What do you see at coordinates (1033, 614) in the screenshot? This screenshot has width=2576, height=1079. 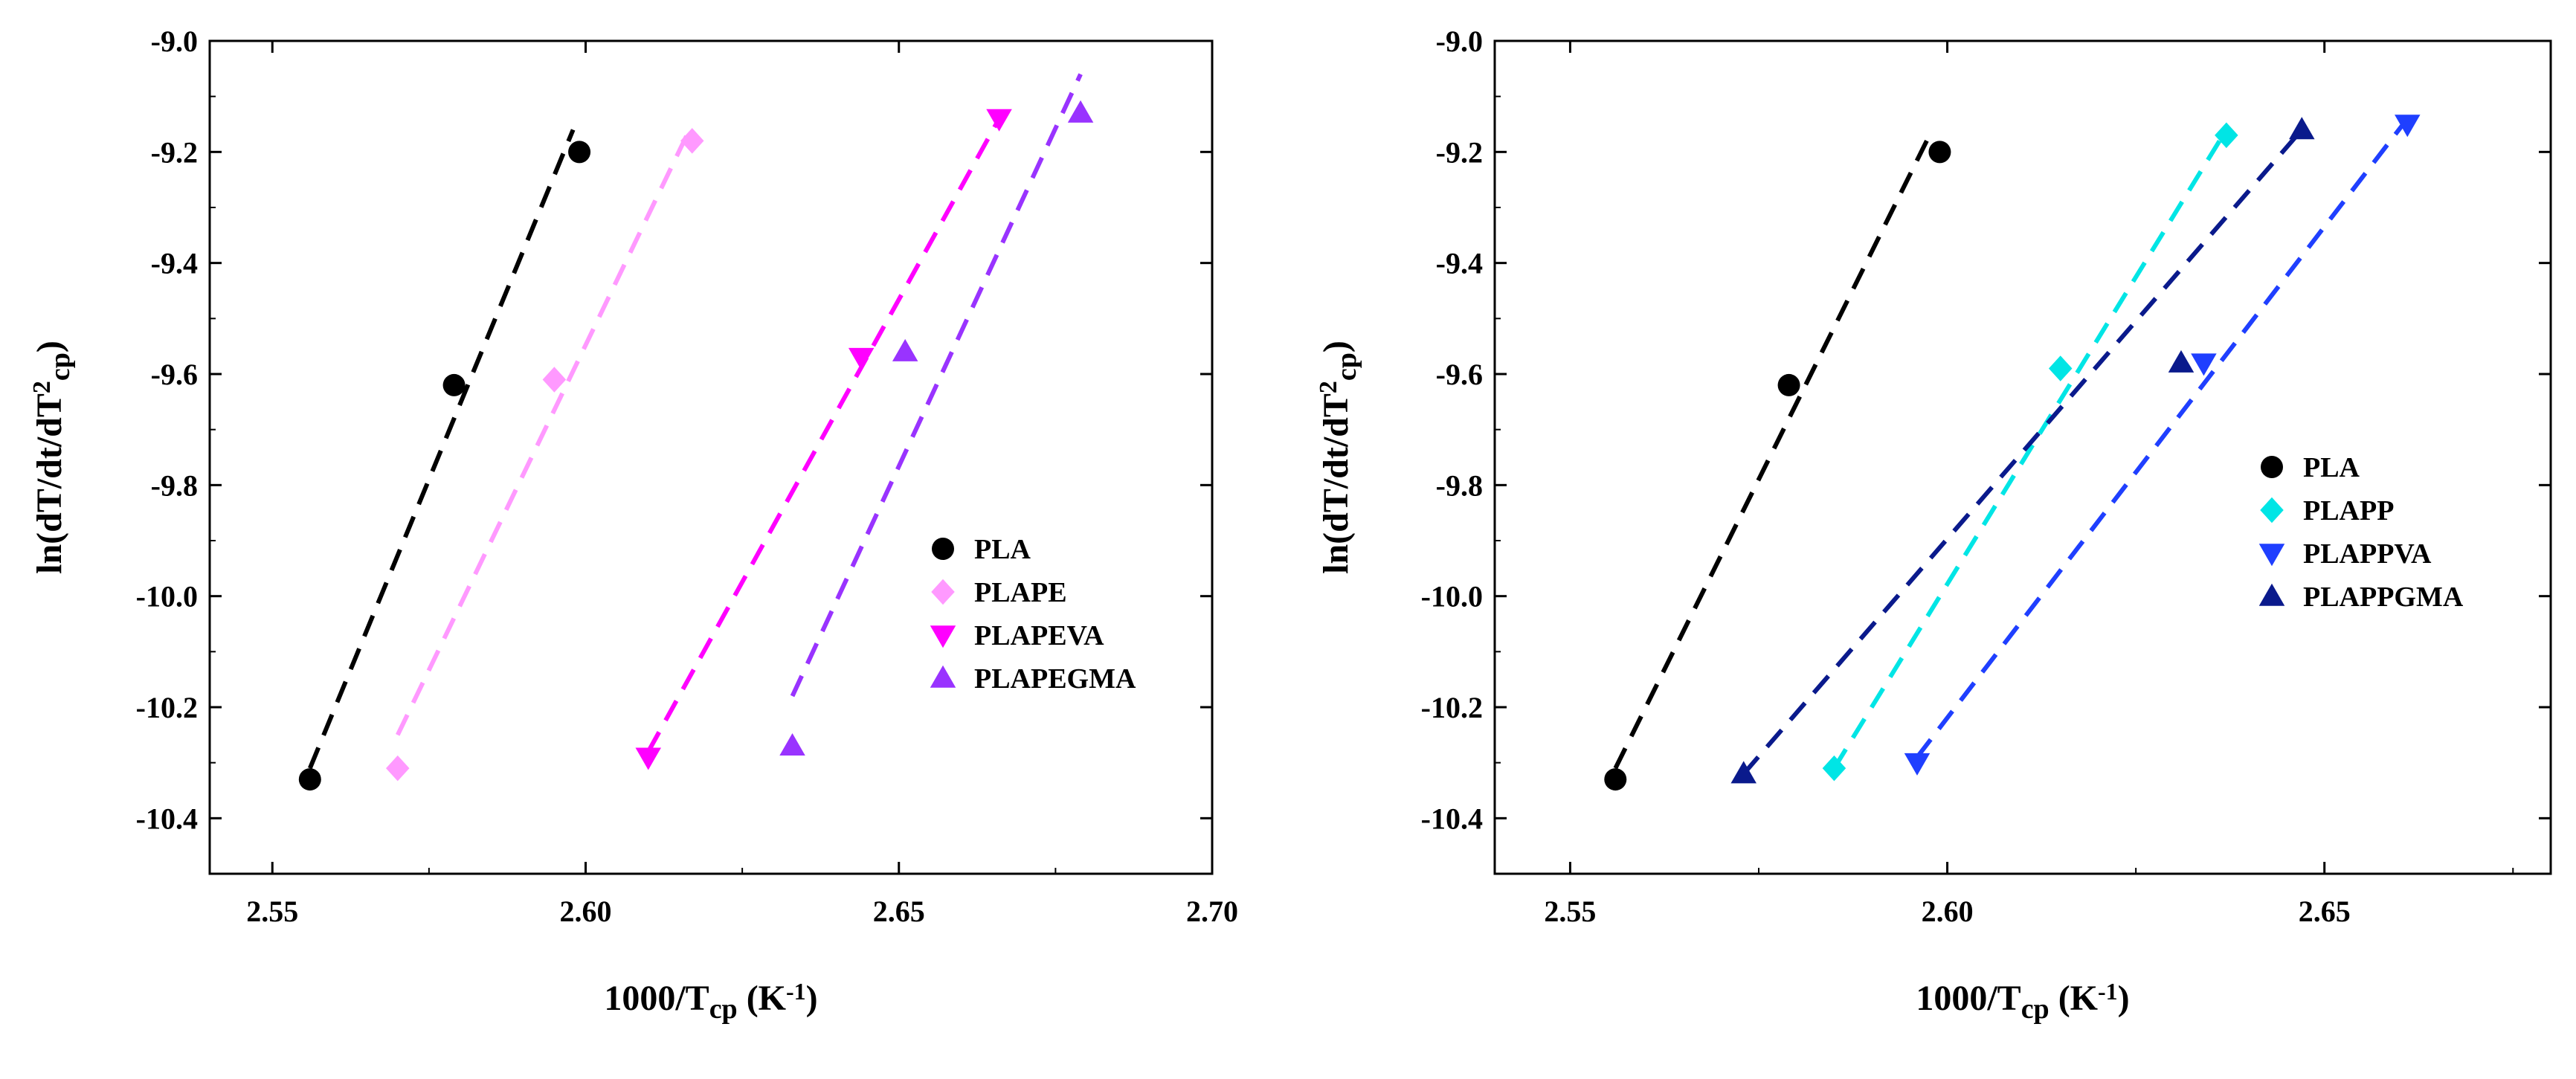 I see `legend: PLA PLAPE PLAPEVA PLAPEGMA` at bounding box center [1033, 614].